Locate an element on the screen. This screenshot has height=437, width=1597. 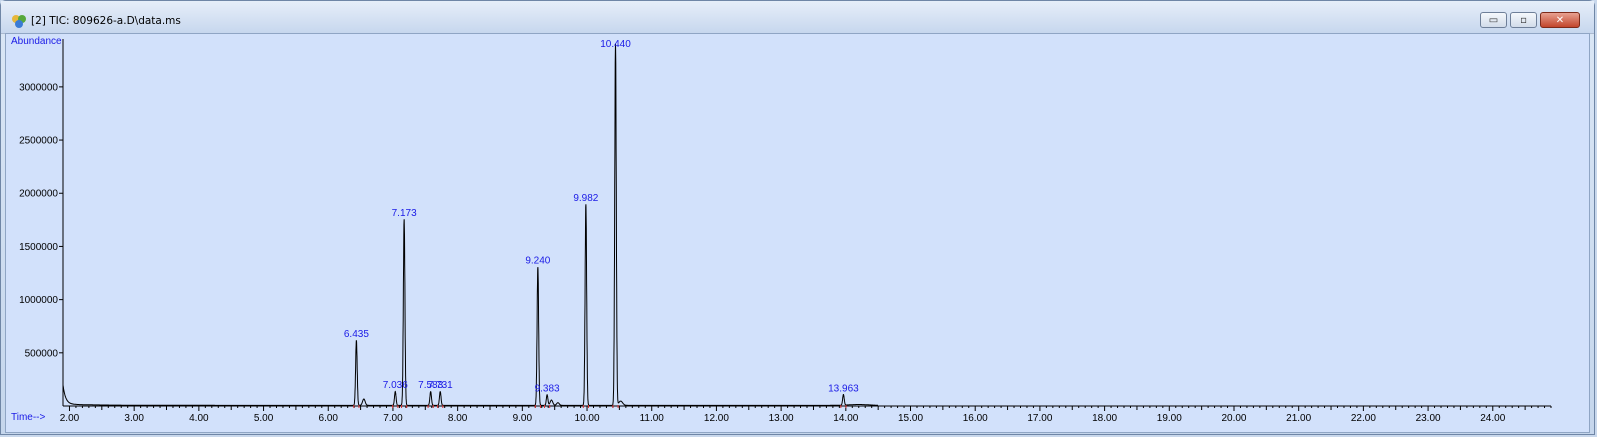
x-tick-label: 22.00 is located at coordinates (1363, 418).